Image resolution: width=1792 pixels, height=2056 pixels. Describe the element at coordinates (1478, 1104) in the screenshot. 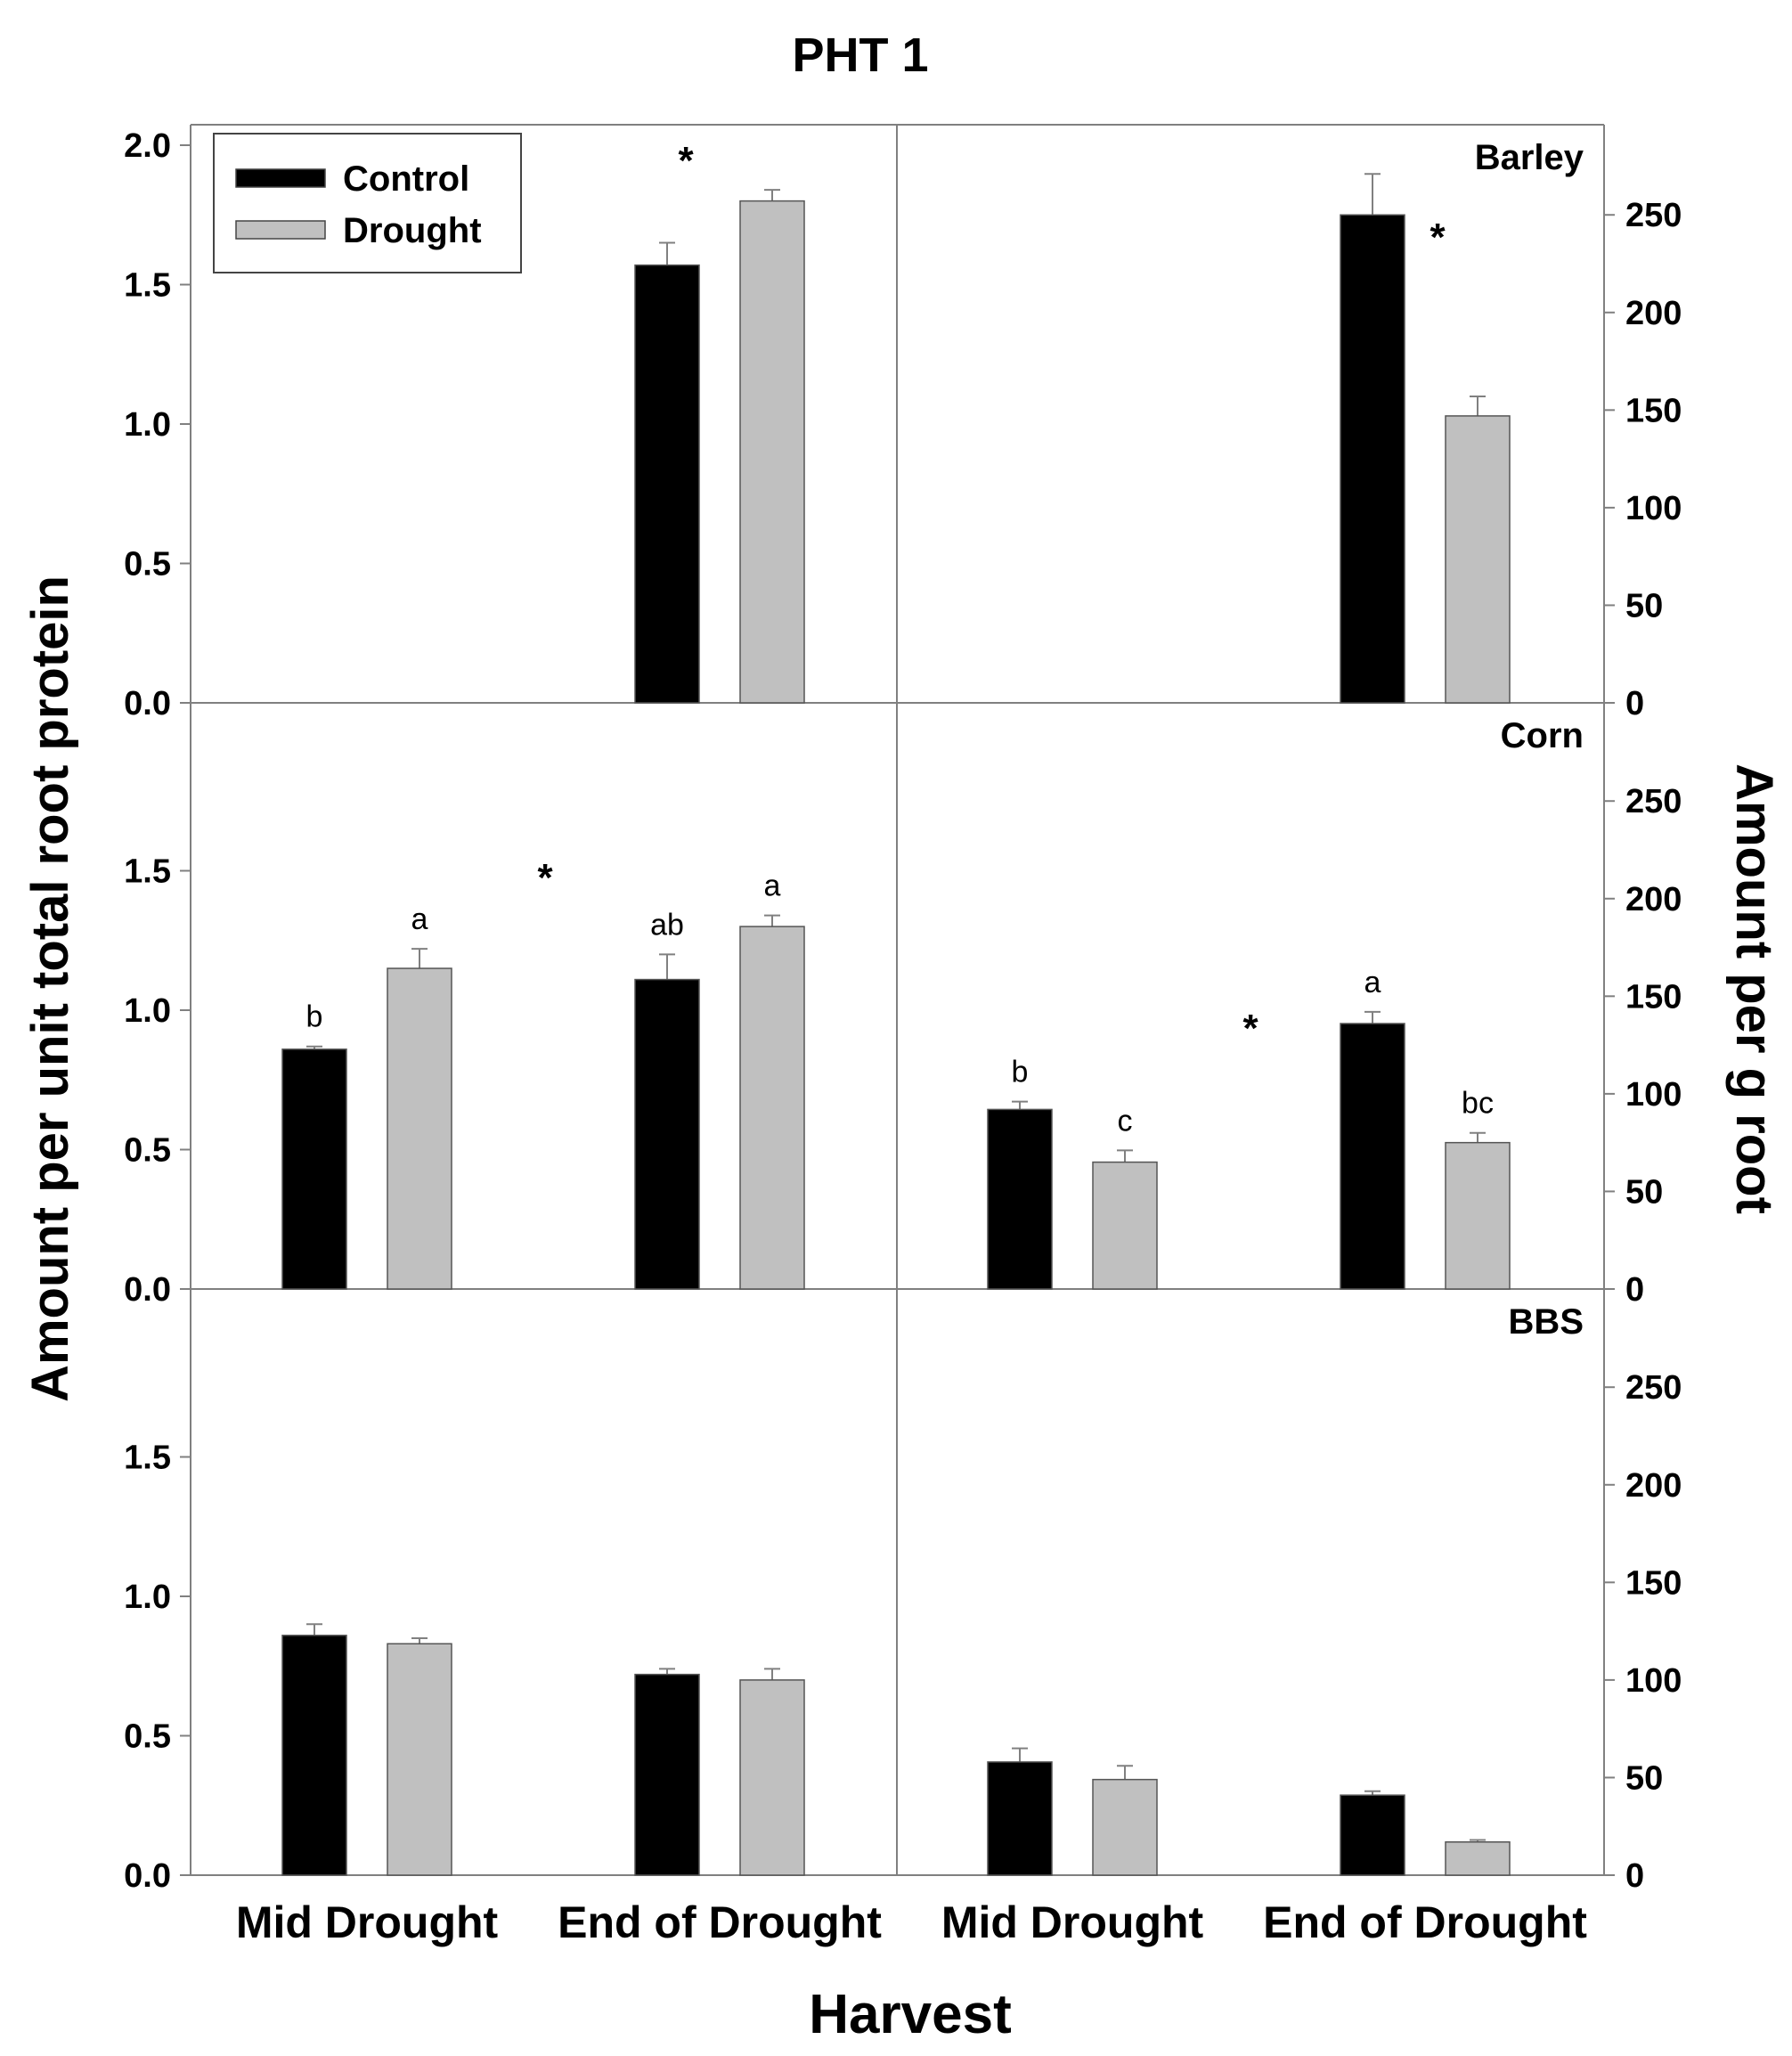

I see `drought-significance-letter: bc` at that location.